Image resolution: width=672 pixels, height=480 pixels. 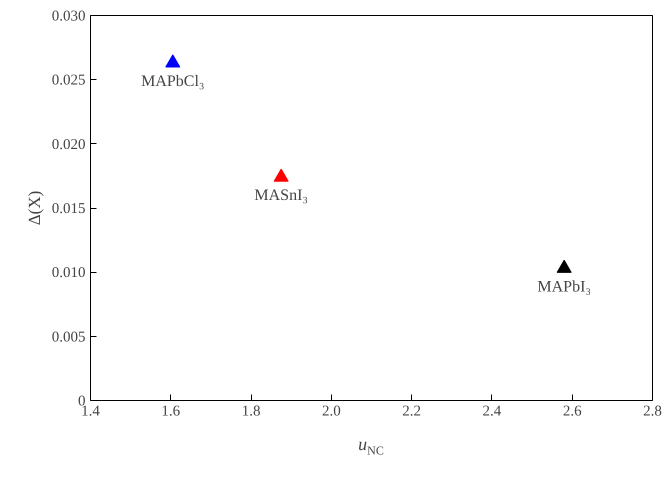 I want to click on x-tick-label: 2.0, so click(x=331, y=412).